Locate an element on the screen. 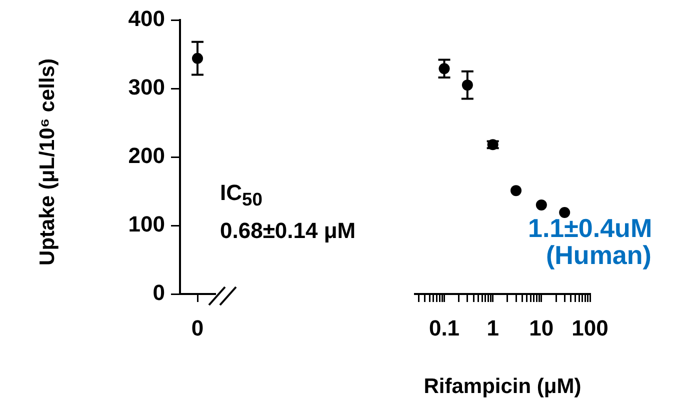  x-tick-label: 100 is located at coordinates (590, 327).